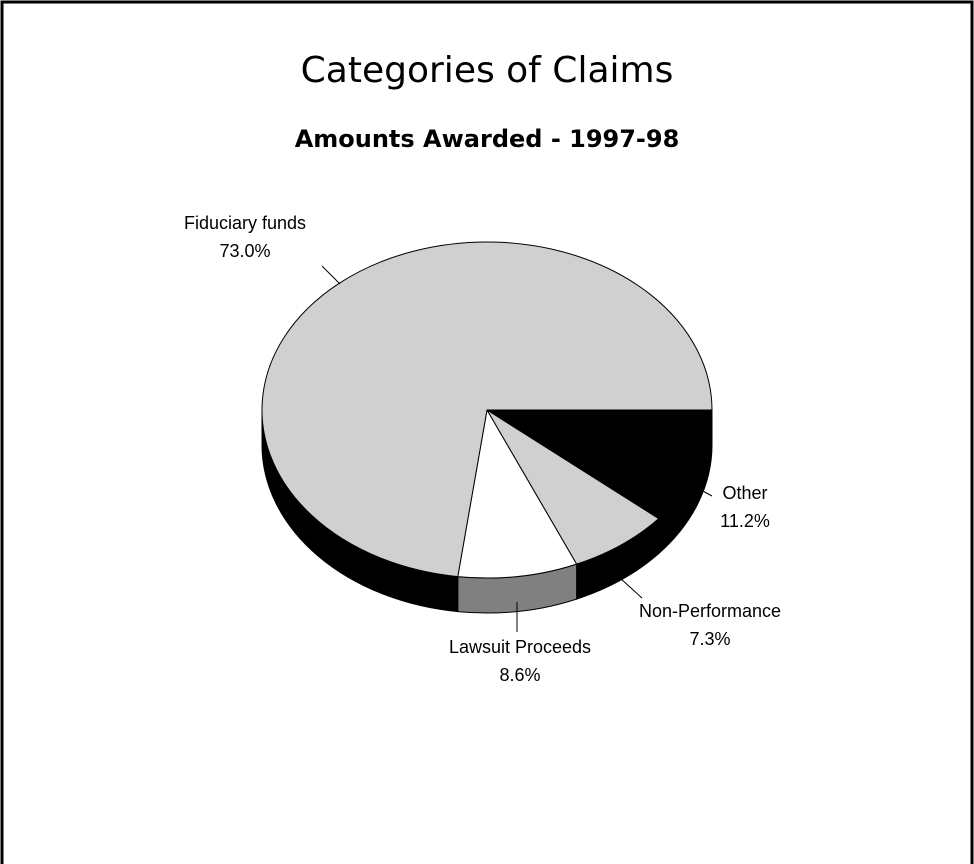  What do you see at coordinates (709, 639) in the screenshot?
I see `slice-value-label: 7.3%` at bounding box center [709, 639].